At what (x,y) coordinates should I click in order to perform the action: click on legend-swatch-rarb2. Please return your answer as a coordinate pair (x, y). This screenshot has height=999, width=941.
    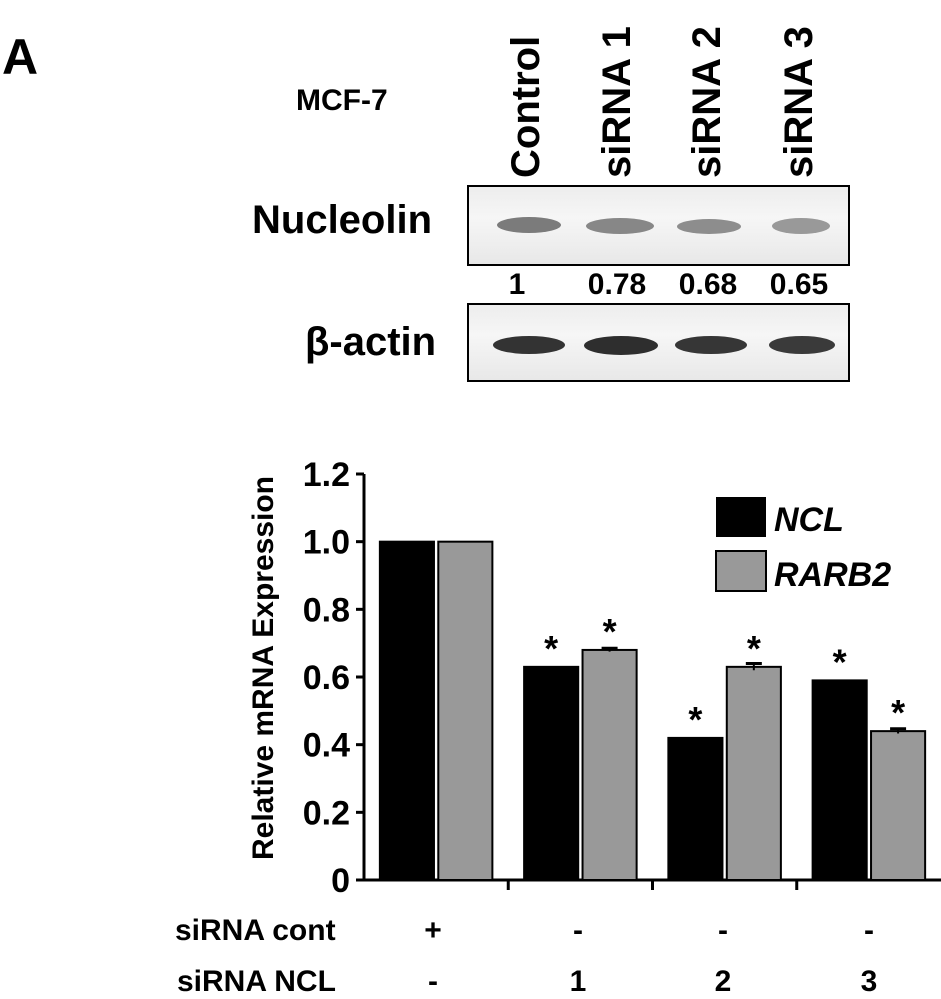
    Looking at the image, I should click on (741, 571).